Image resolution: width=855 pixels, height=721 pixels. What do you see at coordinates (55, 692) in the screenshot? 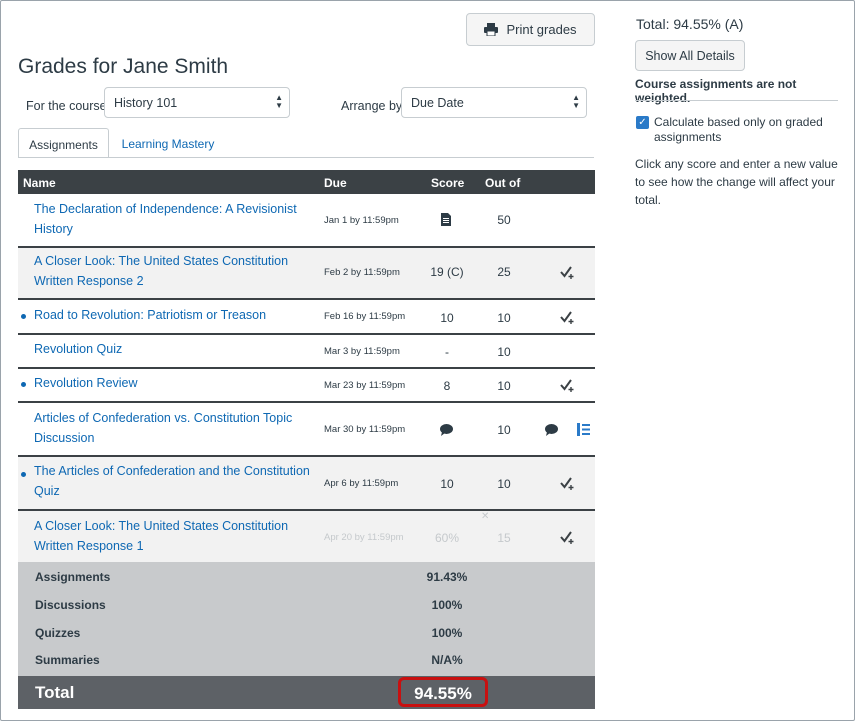
I see `total-label: Total` at bounding box center [55, 692].